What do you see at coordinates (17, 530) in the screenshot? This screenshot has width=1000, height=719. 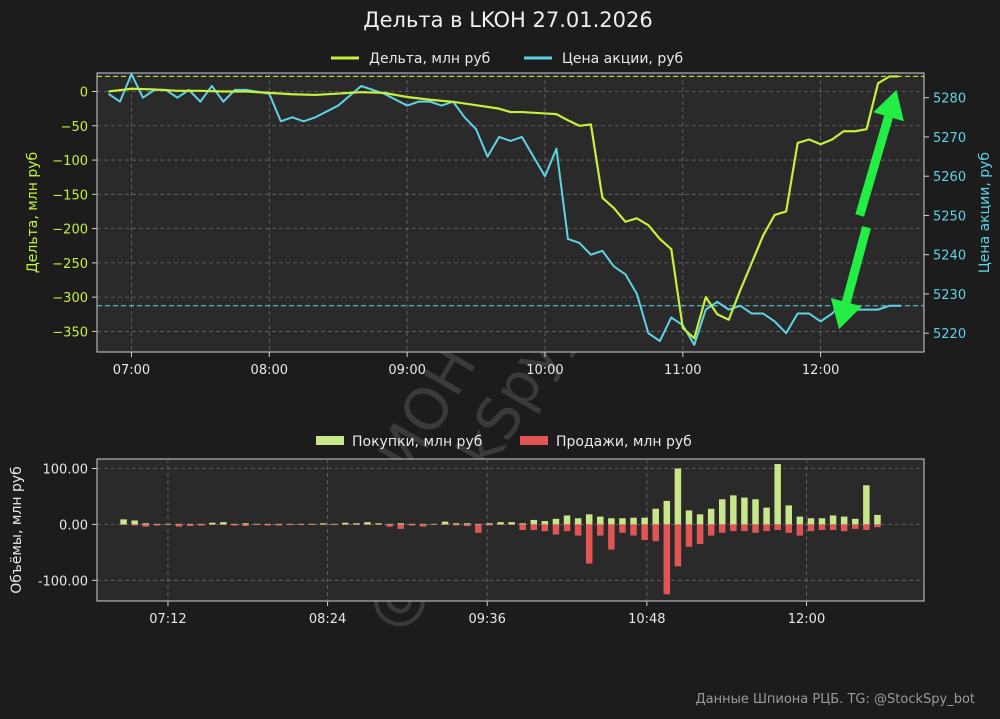 I see `volume-y-axis-label: Объёмы, млн руб` at bounding box center [17, 530].